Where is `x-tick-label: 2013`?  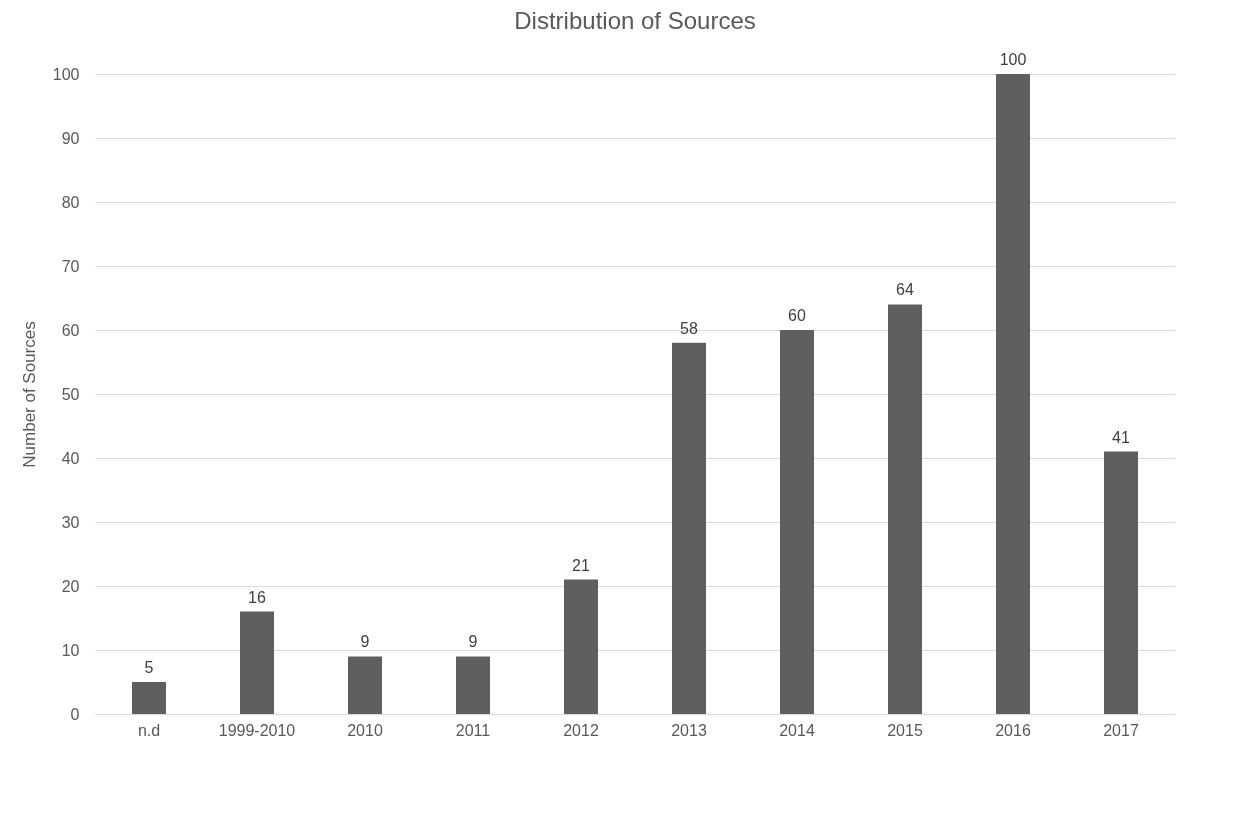
x-tick-label: 2013 is located at coordinates (689, 730).